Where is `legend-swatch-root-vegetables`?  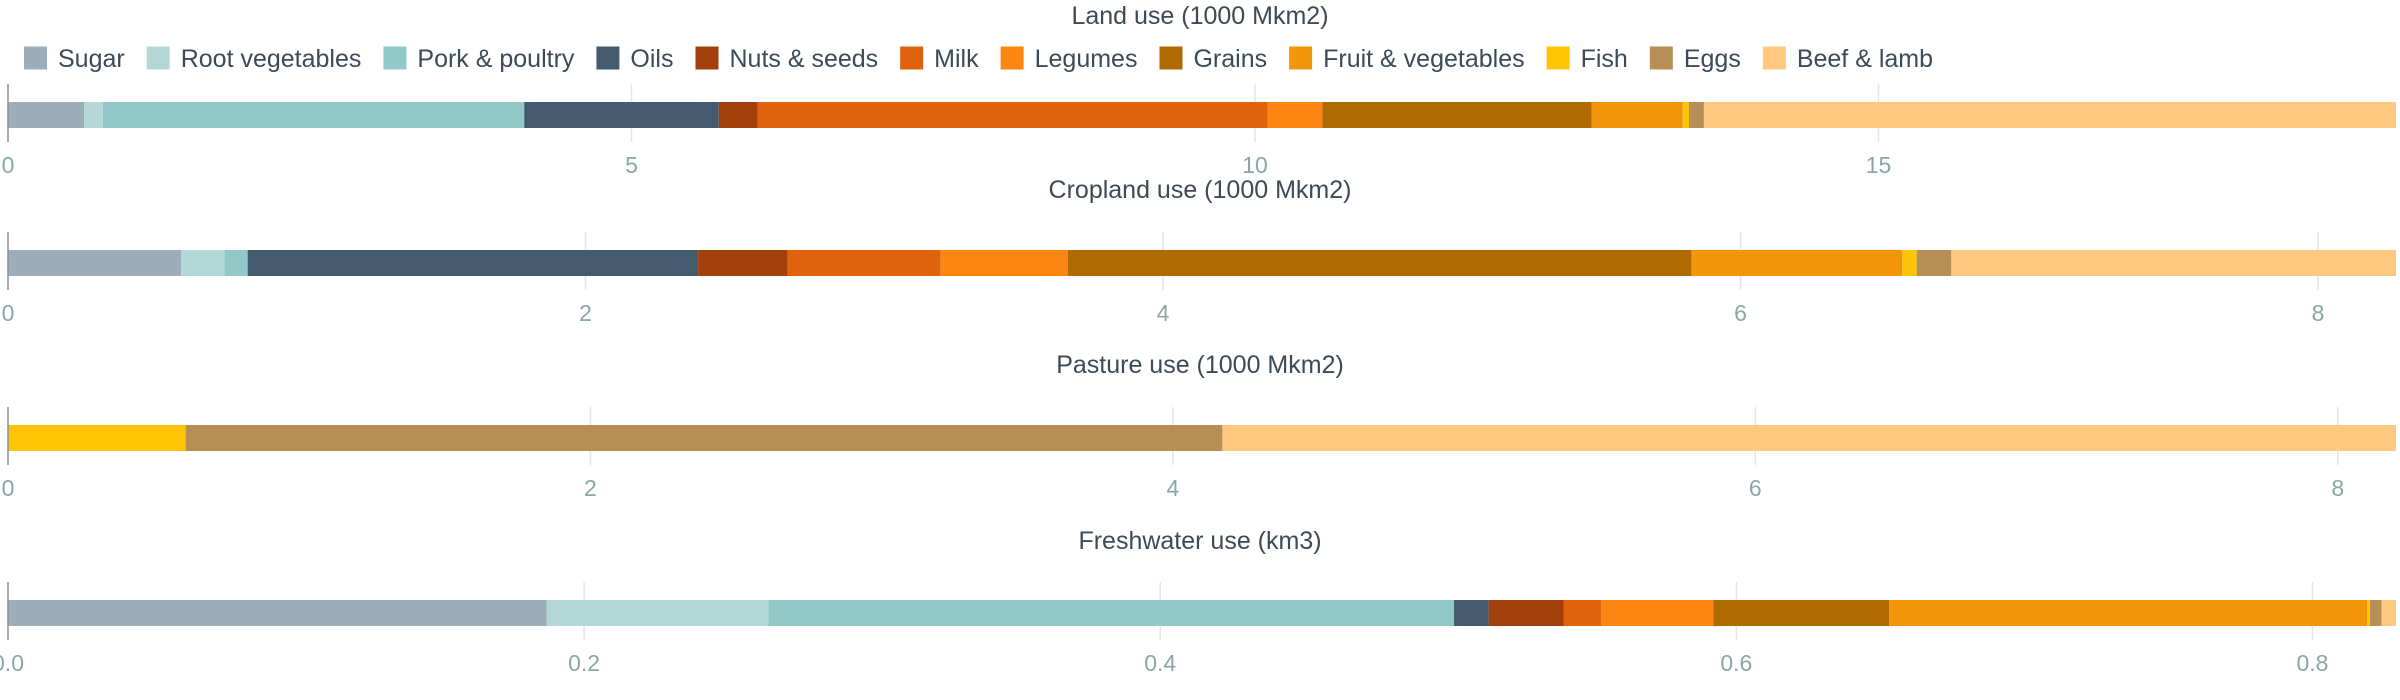 legend-swatch-root-vegetables is located at coordinates (158, 58).